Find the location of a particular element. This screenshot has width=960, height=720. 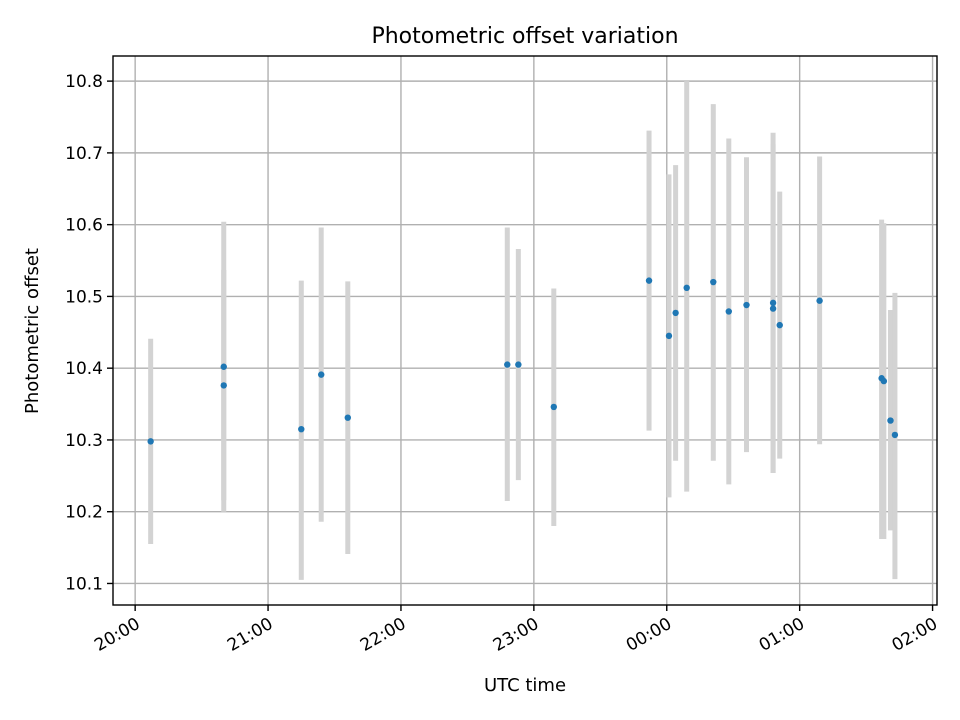

y-axis-ticks: 10.1 10.2 10.3 10.4 10.5 10.6 10.7 10.8 is located at coordinates (89, 333).